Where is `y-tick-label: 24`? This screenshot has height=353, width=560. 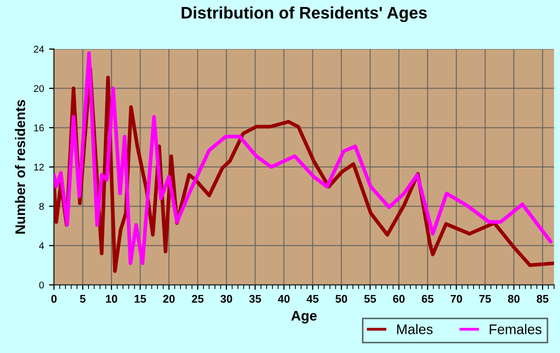
y-tick-label: 24 is located at coordinates (39, 49).